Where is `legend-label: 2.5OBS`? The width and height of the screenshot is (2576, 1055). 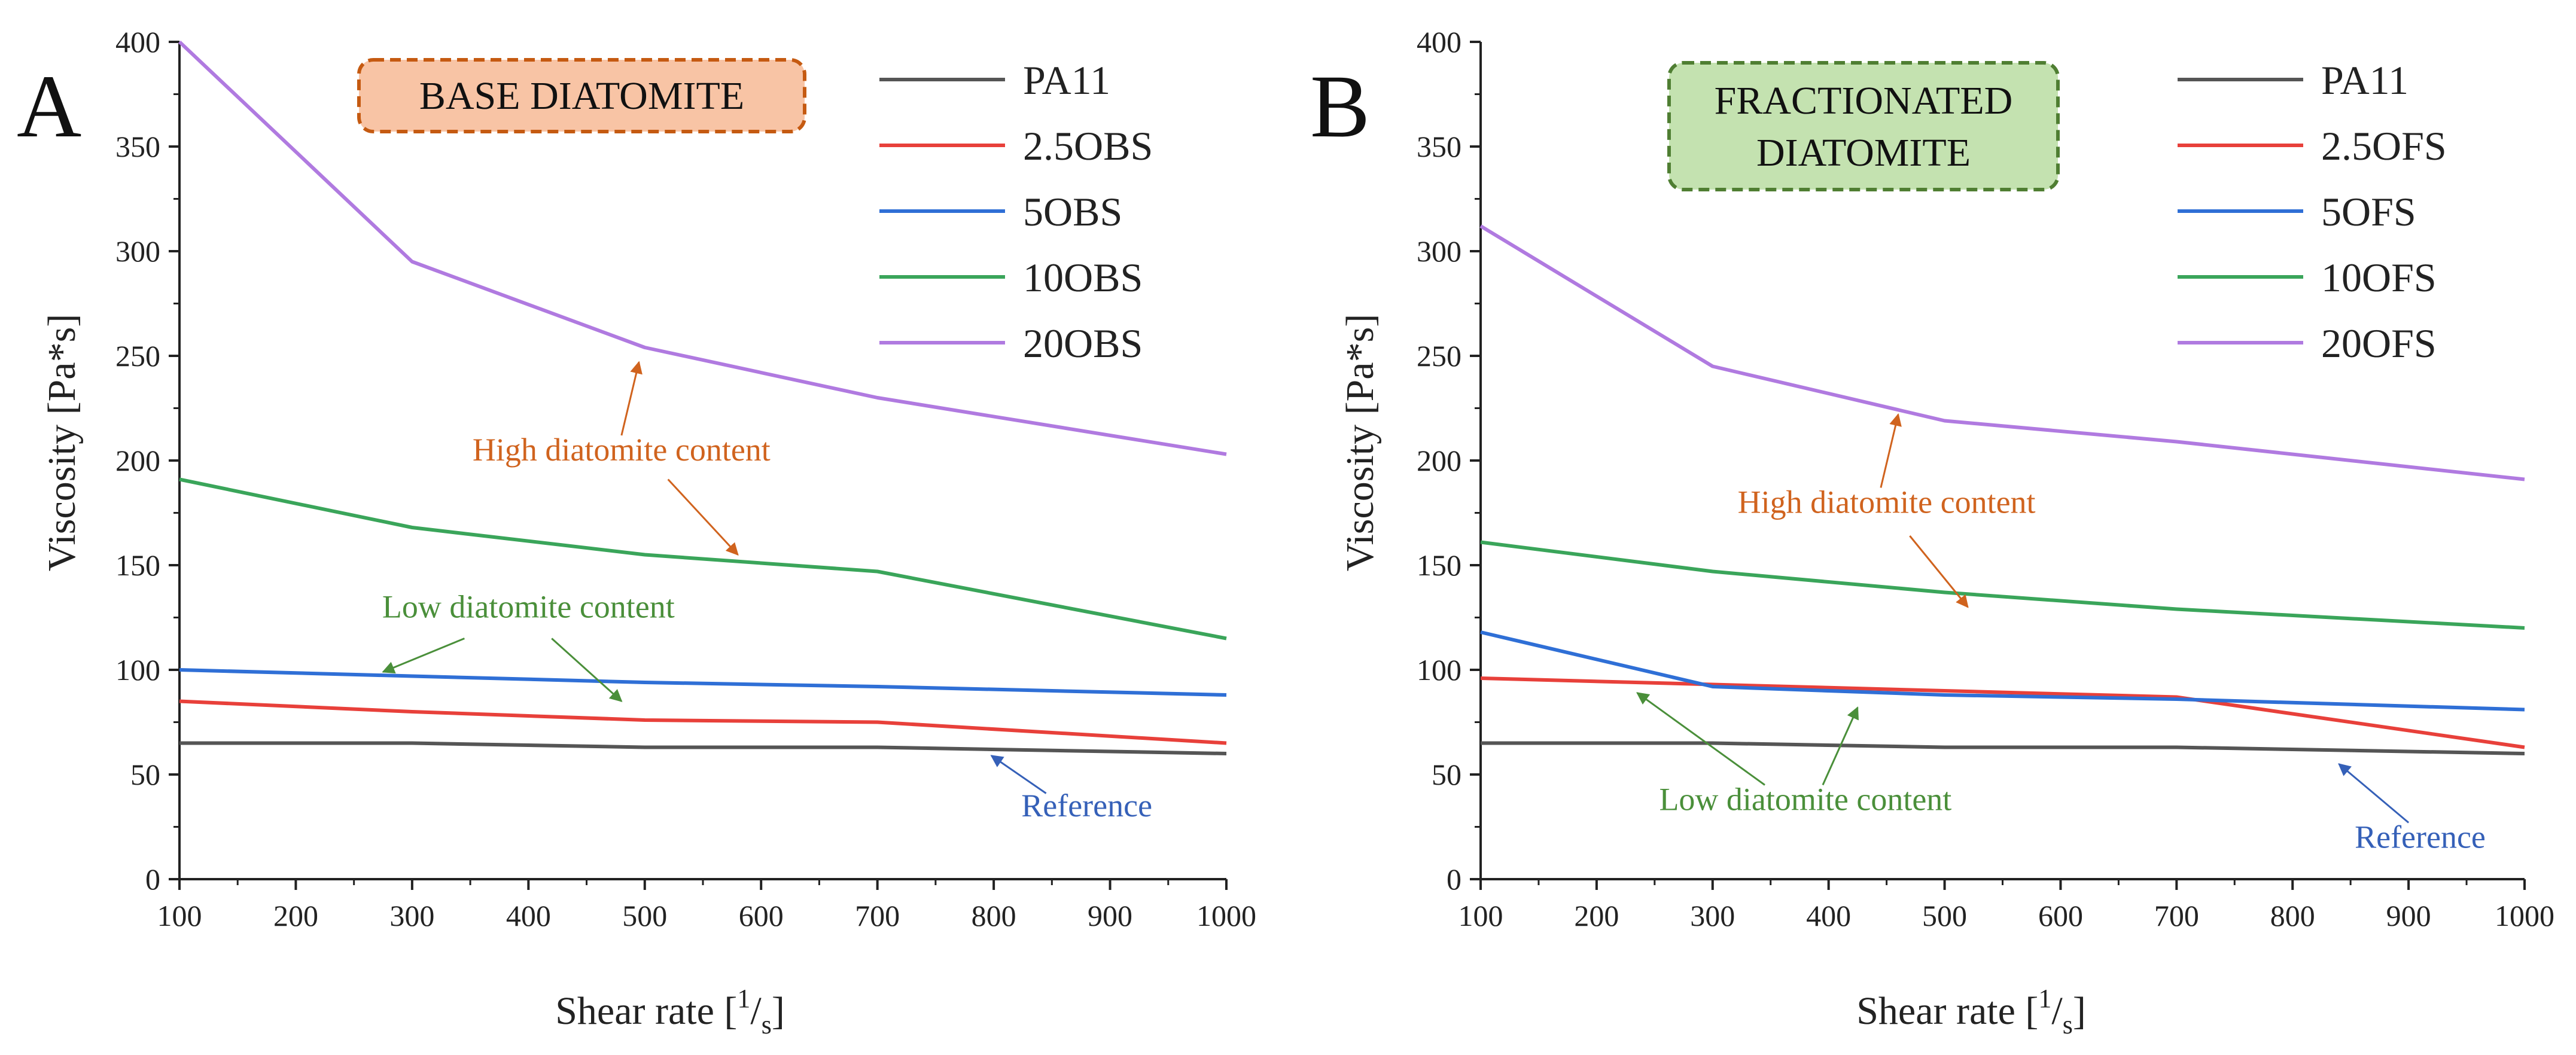 legend-label: 2.5OBS is located at coordinates (1088, 146).